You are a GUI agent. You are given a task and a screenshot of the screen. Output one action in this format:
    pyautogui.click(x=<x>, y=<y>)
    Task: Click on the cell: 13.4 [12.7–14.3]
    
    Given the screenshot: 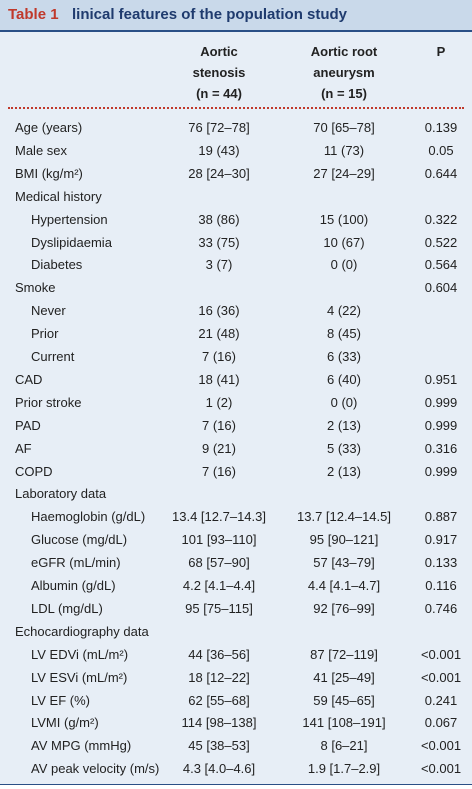 What is the action you would take?
    pyautogui.click(x=219, y=517)
    